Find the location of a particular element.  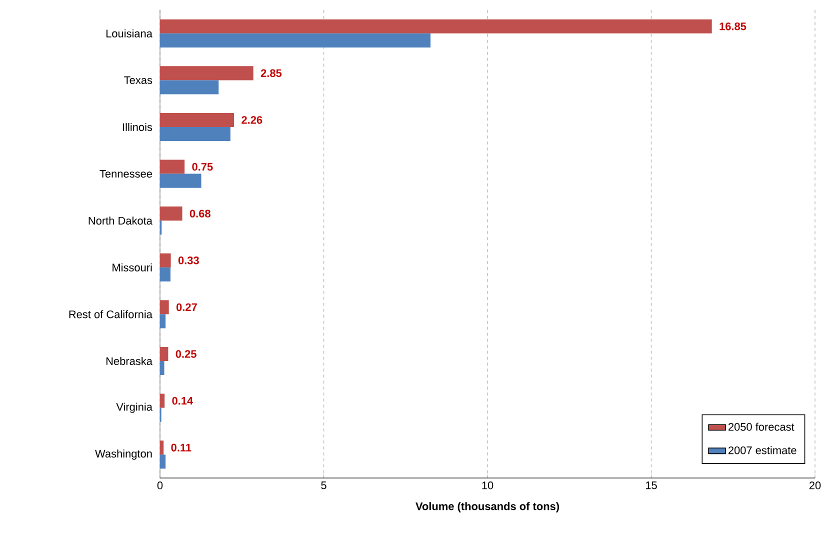

y-tick-label: Illinois is located at coordinates (137, 127).